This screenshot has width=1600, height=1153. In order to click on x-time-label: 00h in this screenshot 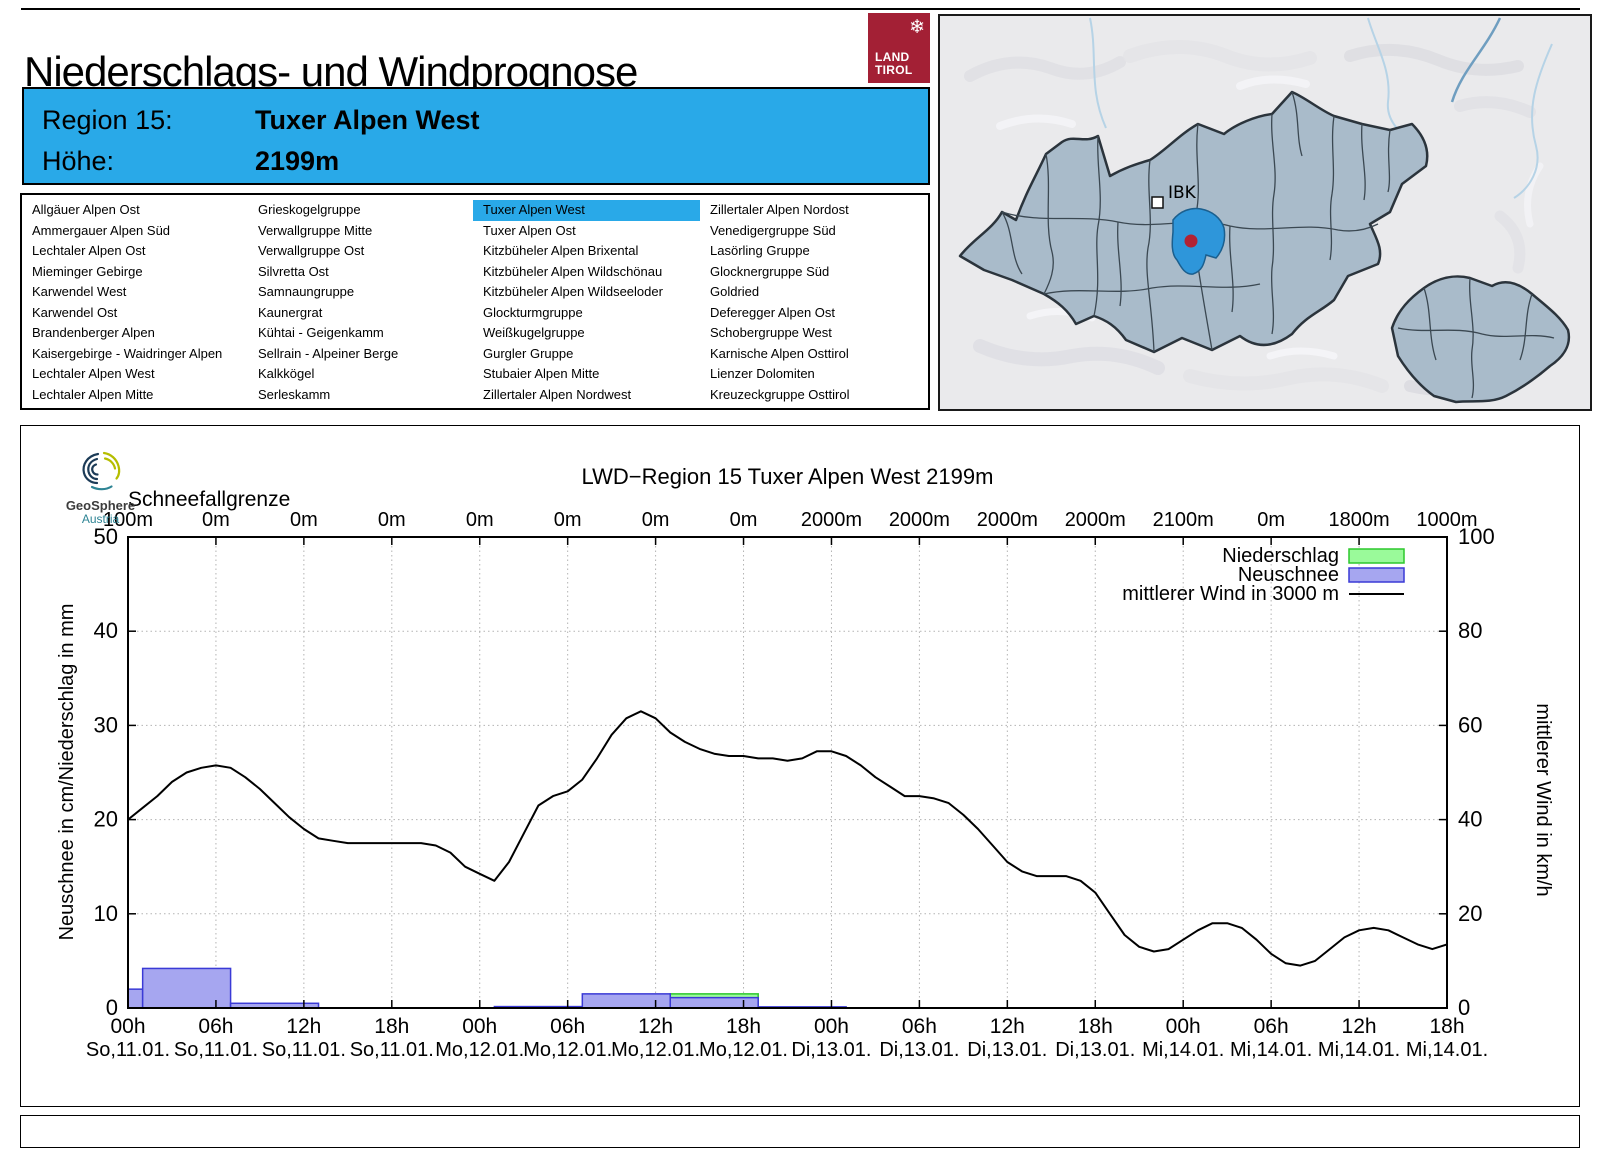, I will do `click(127, 1026)`.